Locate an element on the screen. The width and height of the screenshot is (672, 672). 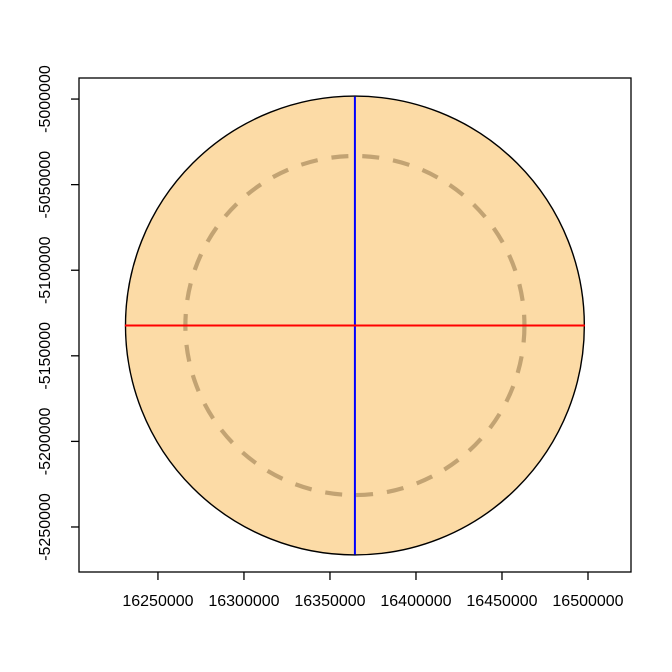
y-tick-label: -5050000 is located at coordinates (45, 185).